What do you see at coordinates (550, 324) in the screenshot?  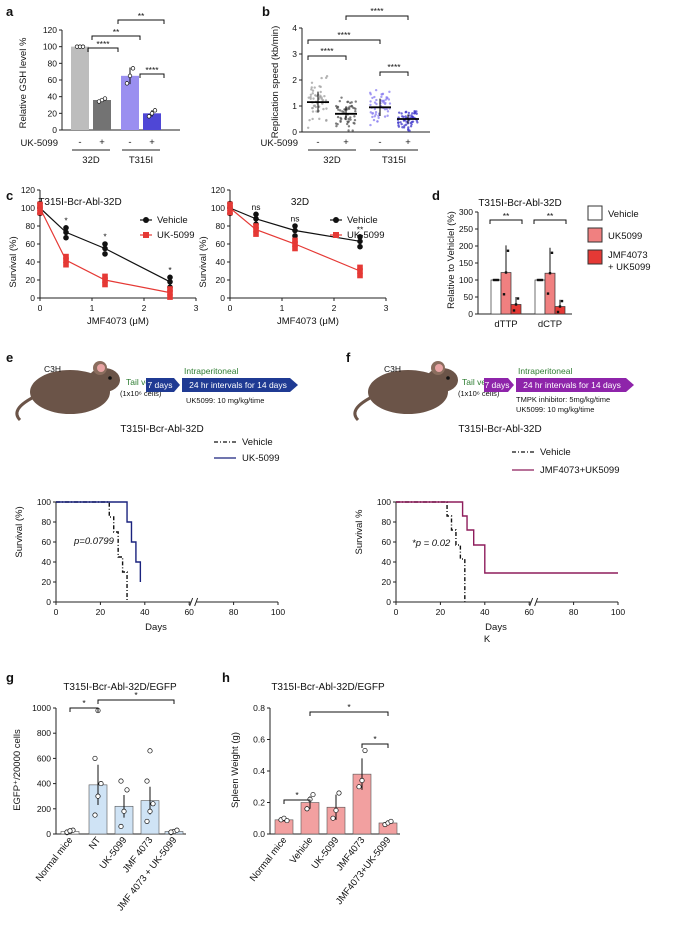 I see `panel-d-cat-2: dCTP` at bounding box center [550, 324].